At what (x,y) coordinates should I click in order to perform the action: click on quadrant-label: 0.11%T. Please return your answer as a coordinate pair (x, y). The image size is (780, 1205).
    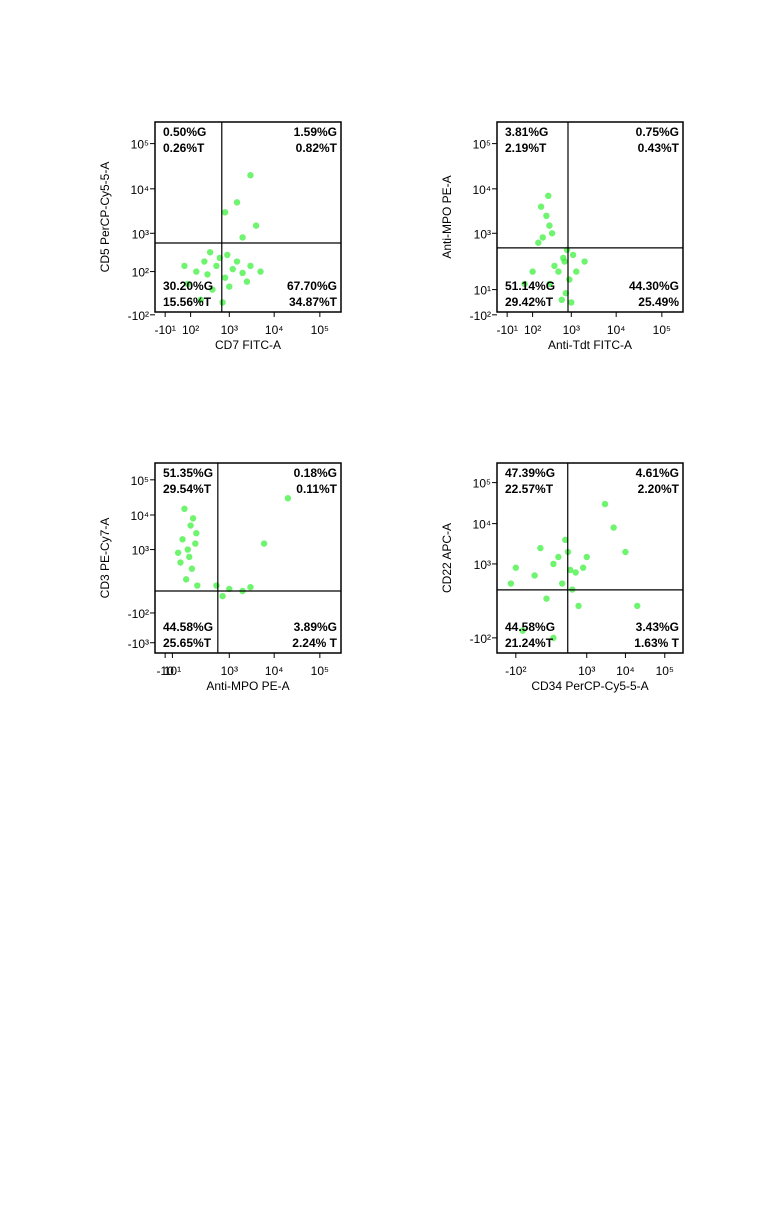
    Looking at the image, I should click on (316, 489).